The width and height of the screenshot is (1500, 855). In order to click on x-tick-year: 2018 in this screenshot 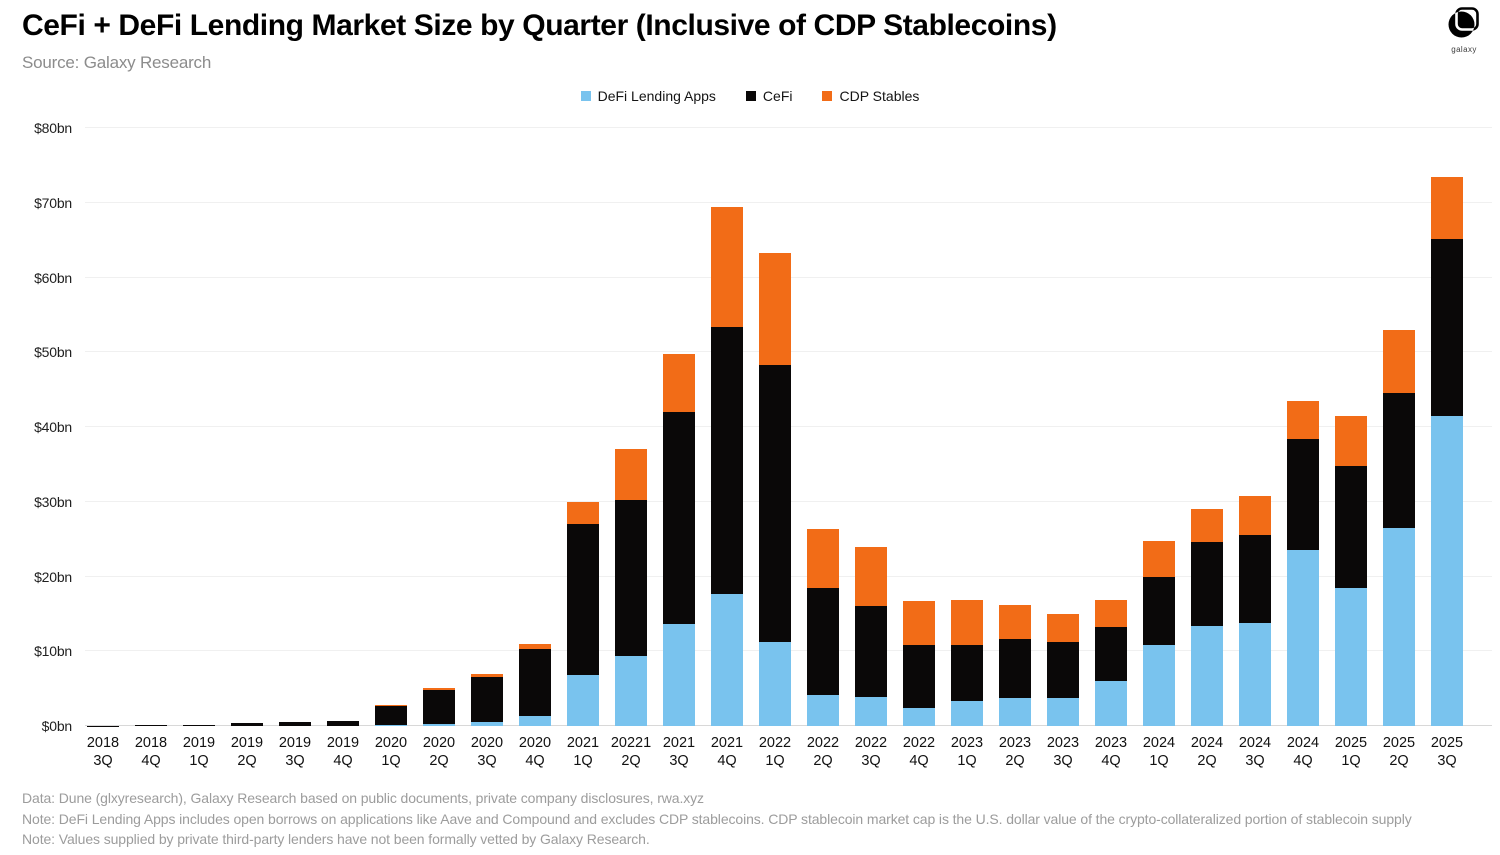, I will do `click(103, 743)`.